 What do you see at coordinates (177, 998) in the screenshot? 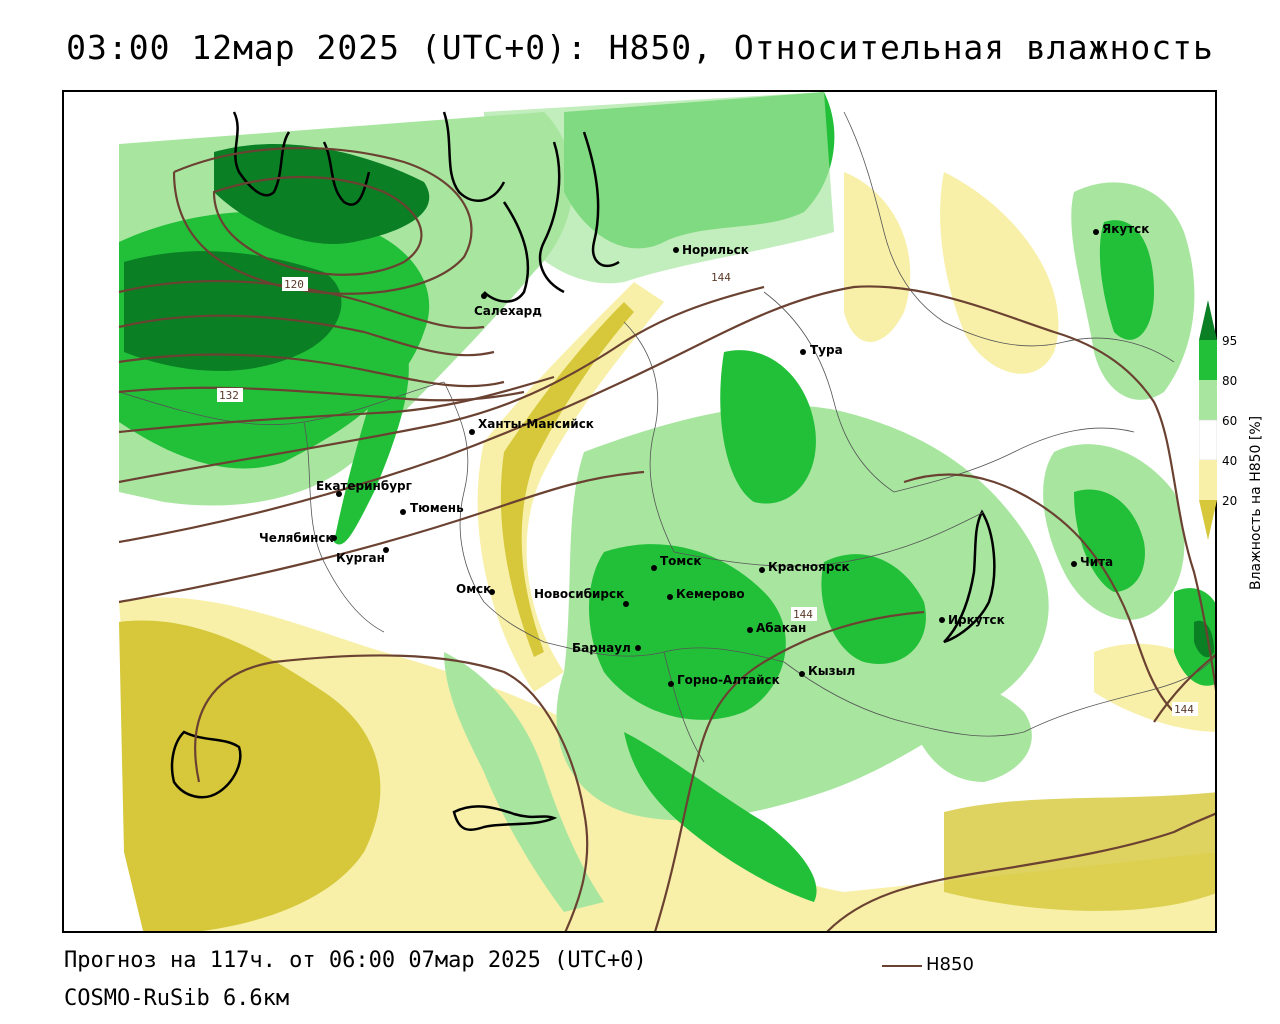
I see `model-info: COSMO-RuSib 6.6км` at bounding box center [177, 998].